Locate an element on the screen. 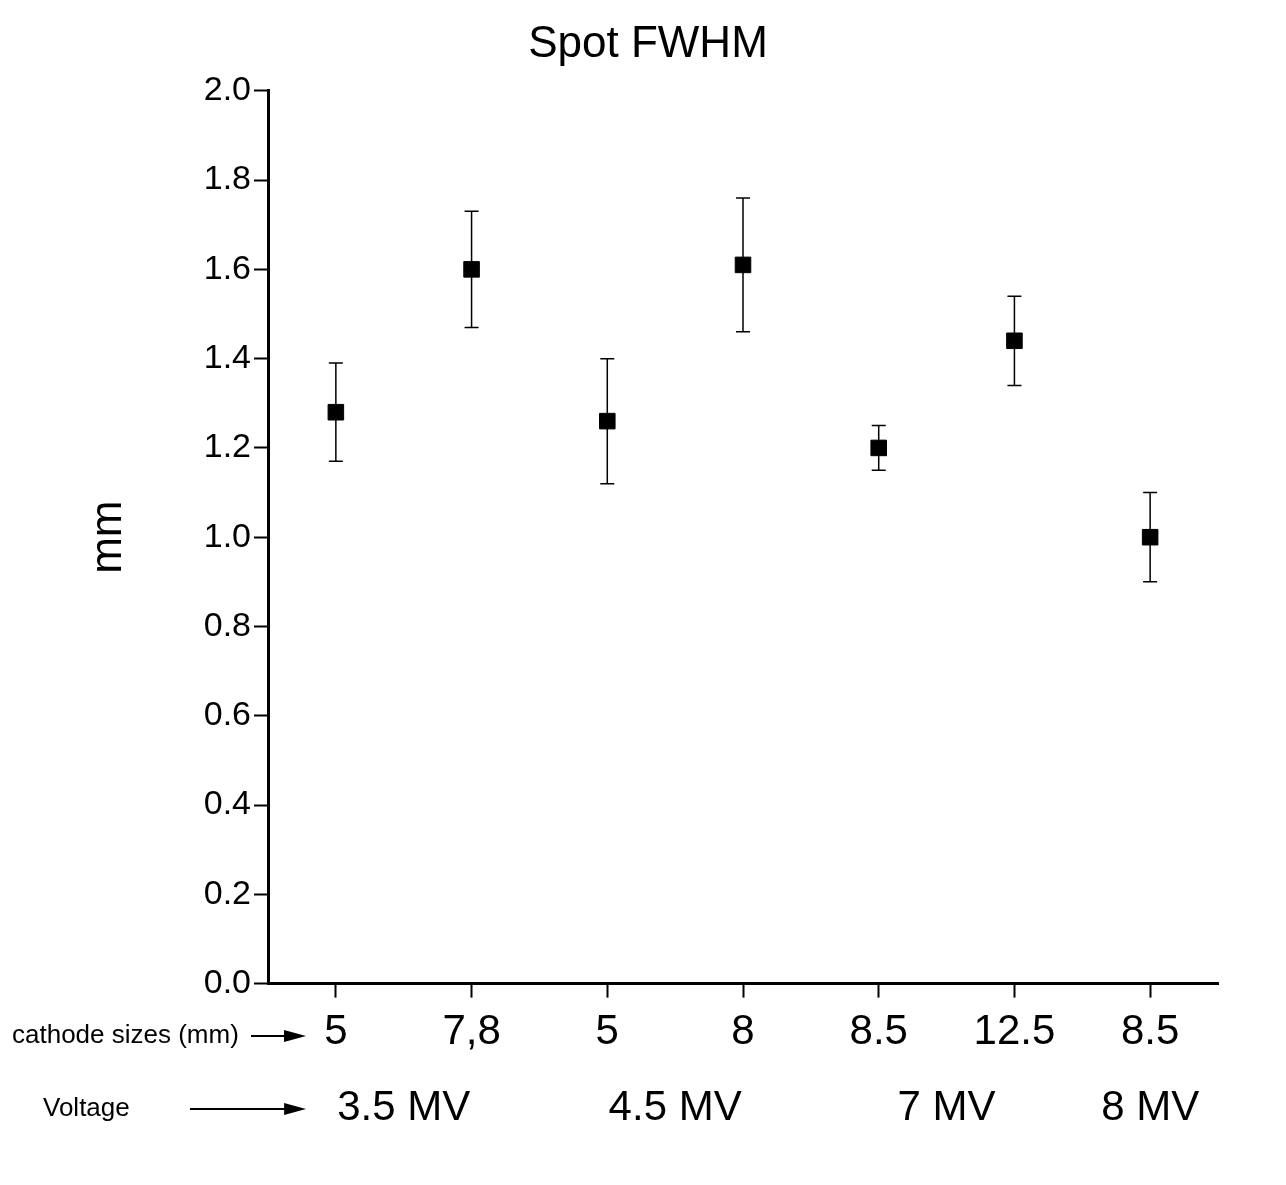 This screenshot has height=1185, width=1286. chart-title: Spot FWHM is located at coordinates (648, 41).